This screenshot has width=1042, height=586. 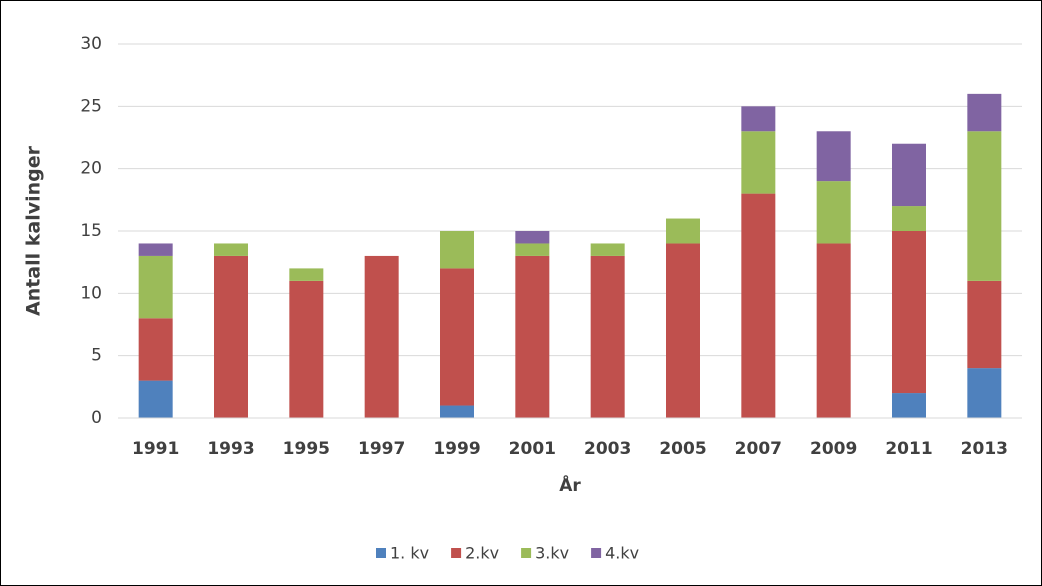 I want to click on legend-label: 1. kv, so click(x=409, y=553).